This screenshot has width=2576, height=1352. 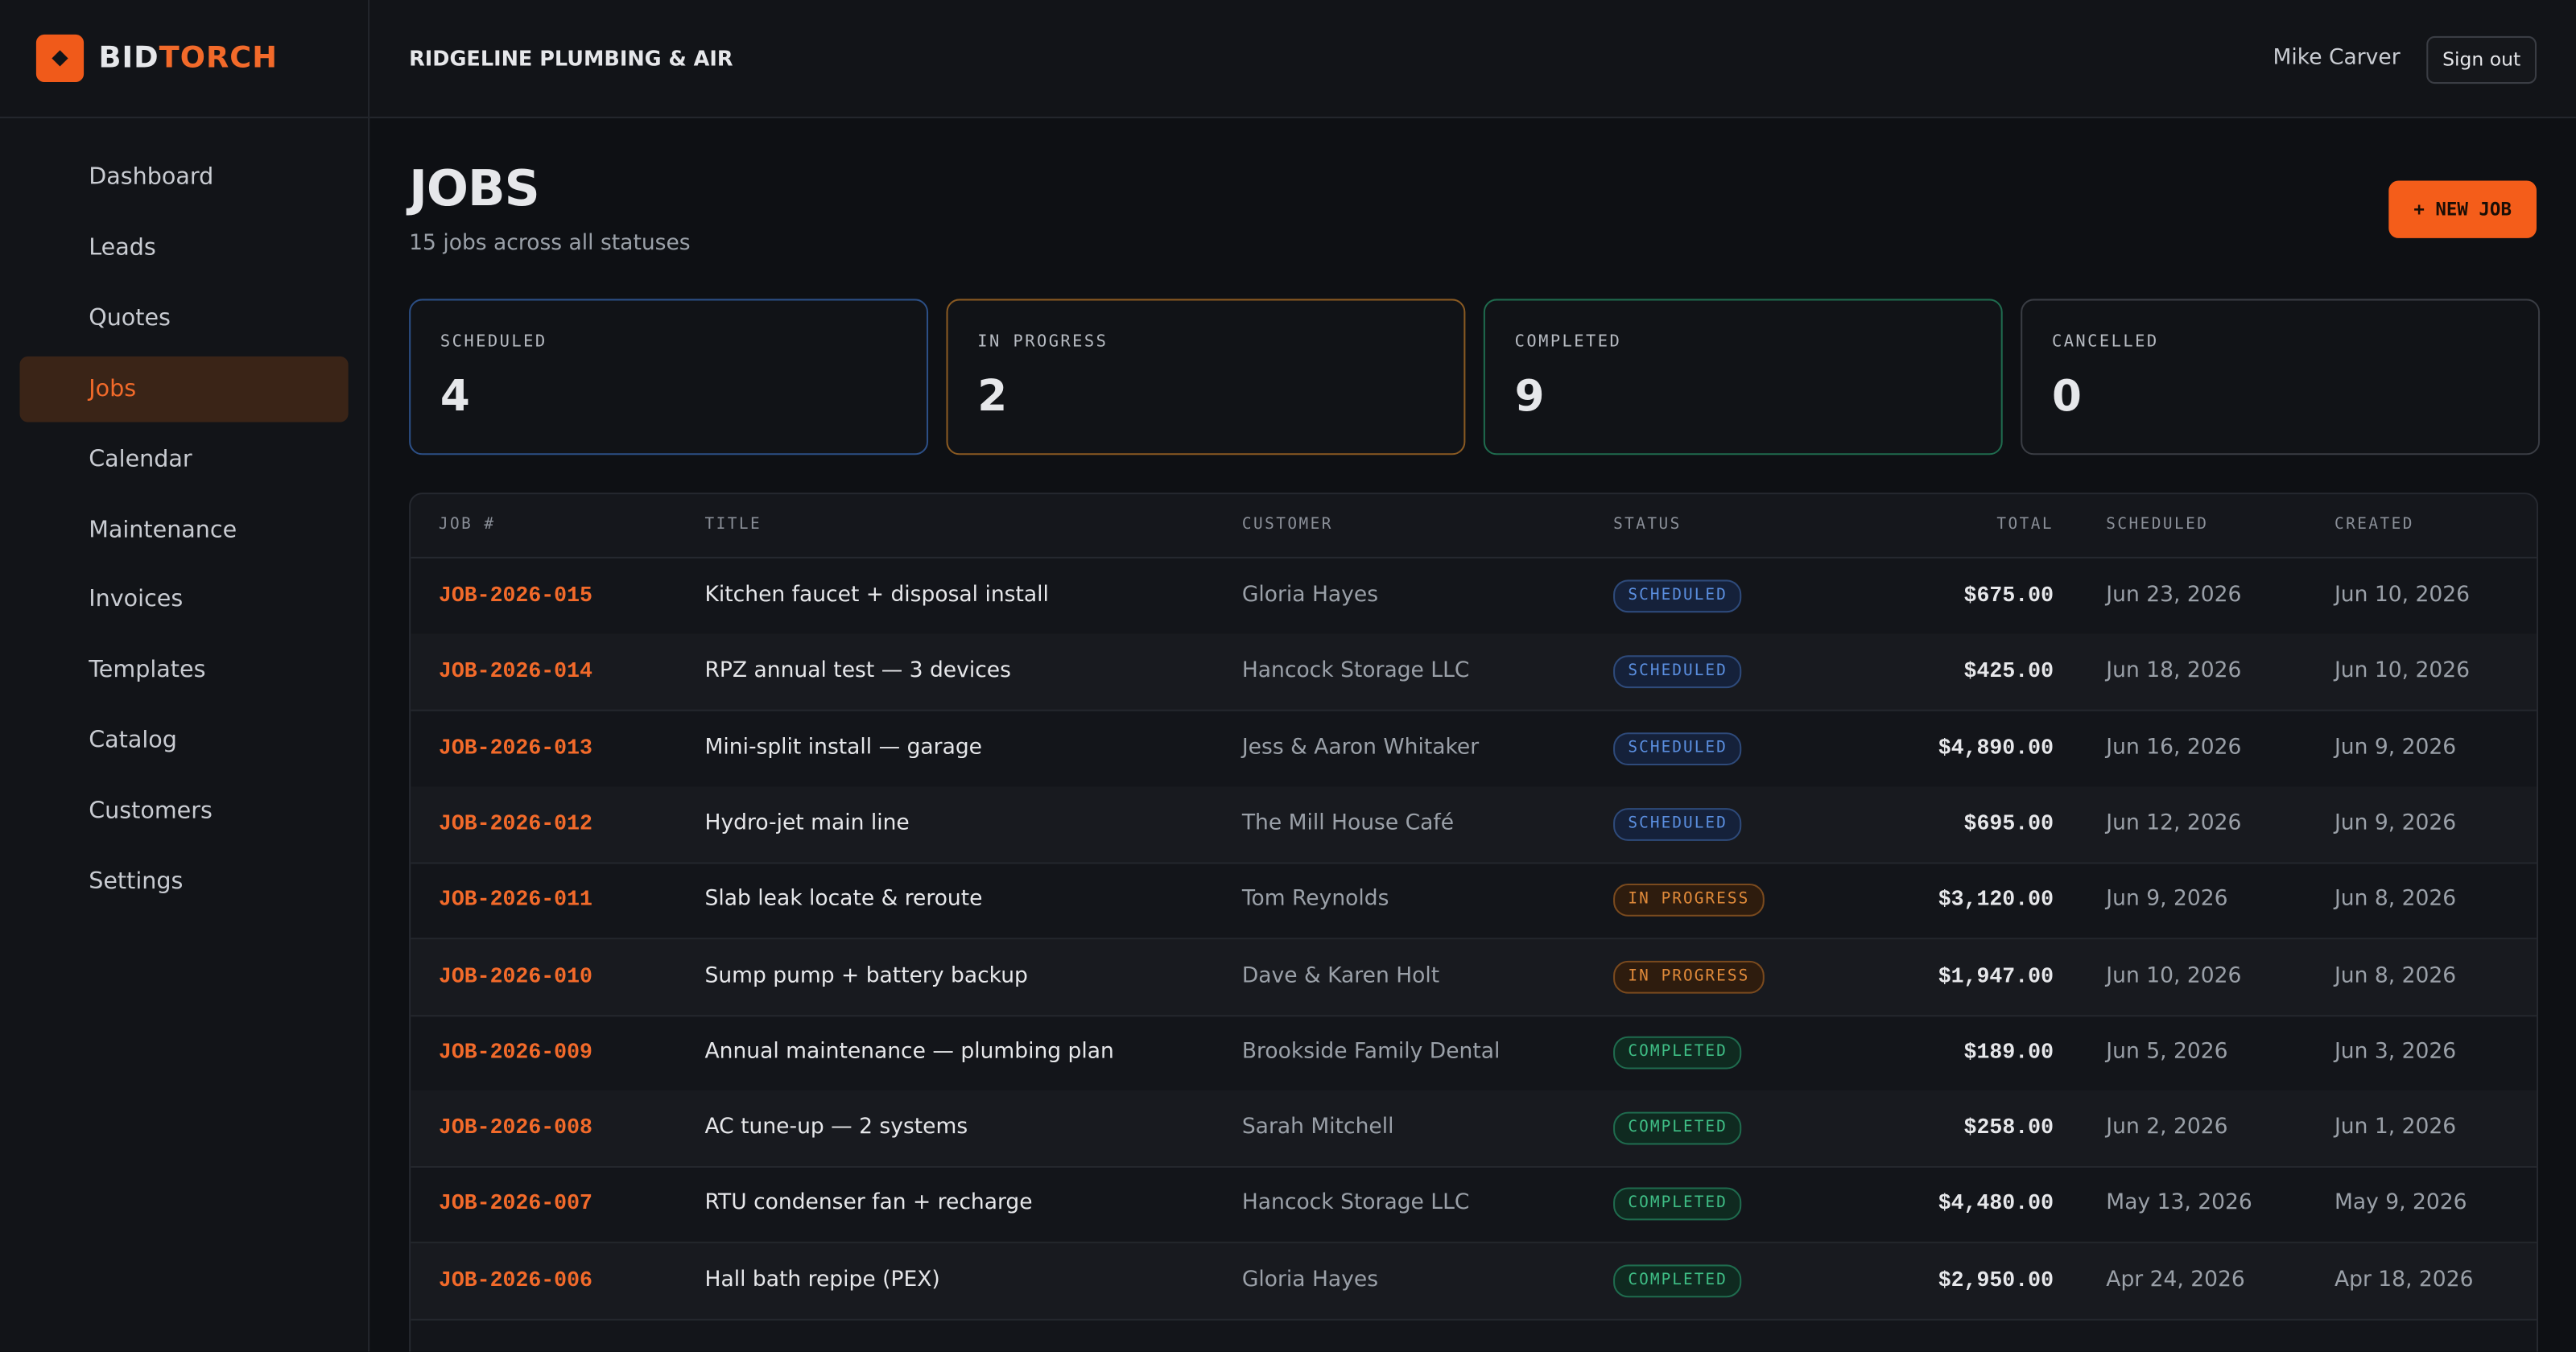 I want to click on sign-out: Sign out, so click(x=2481, y=59).